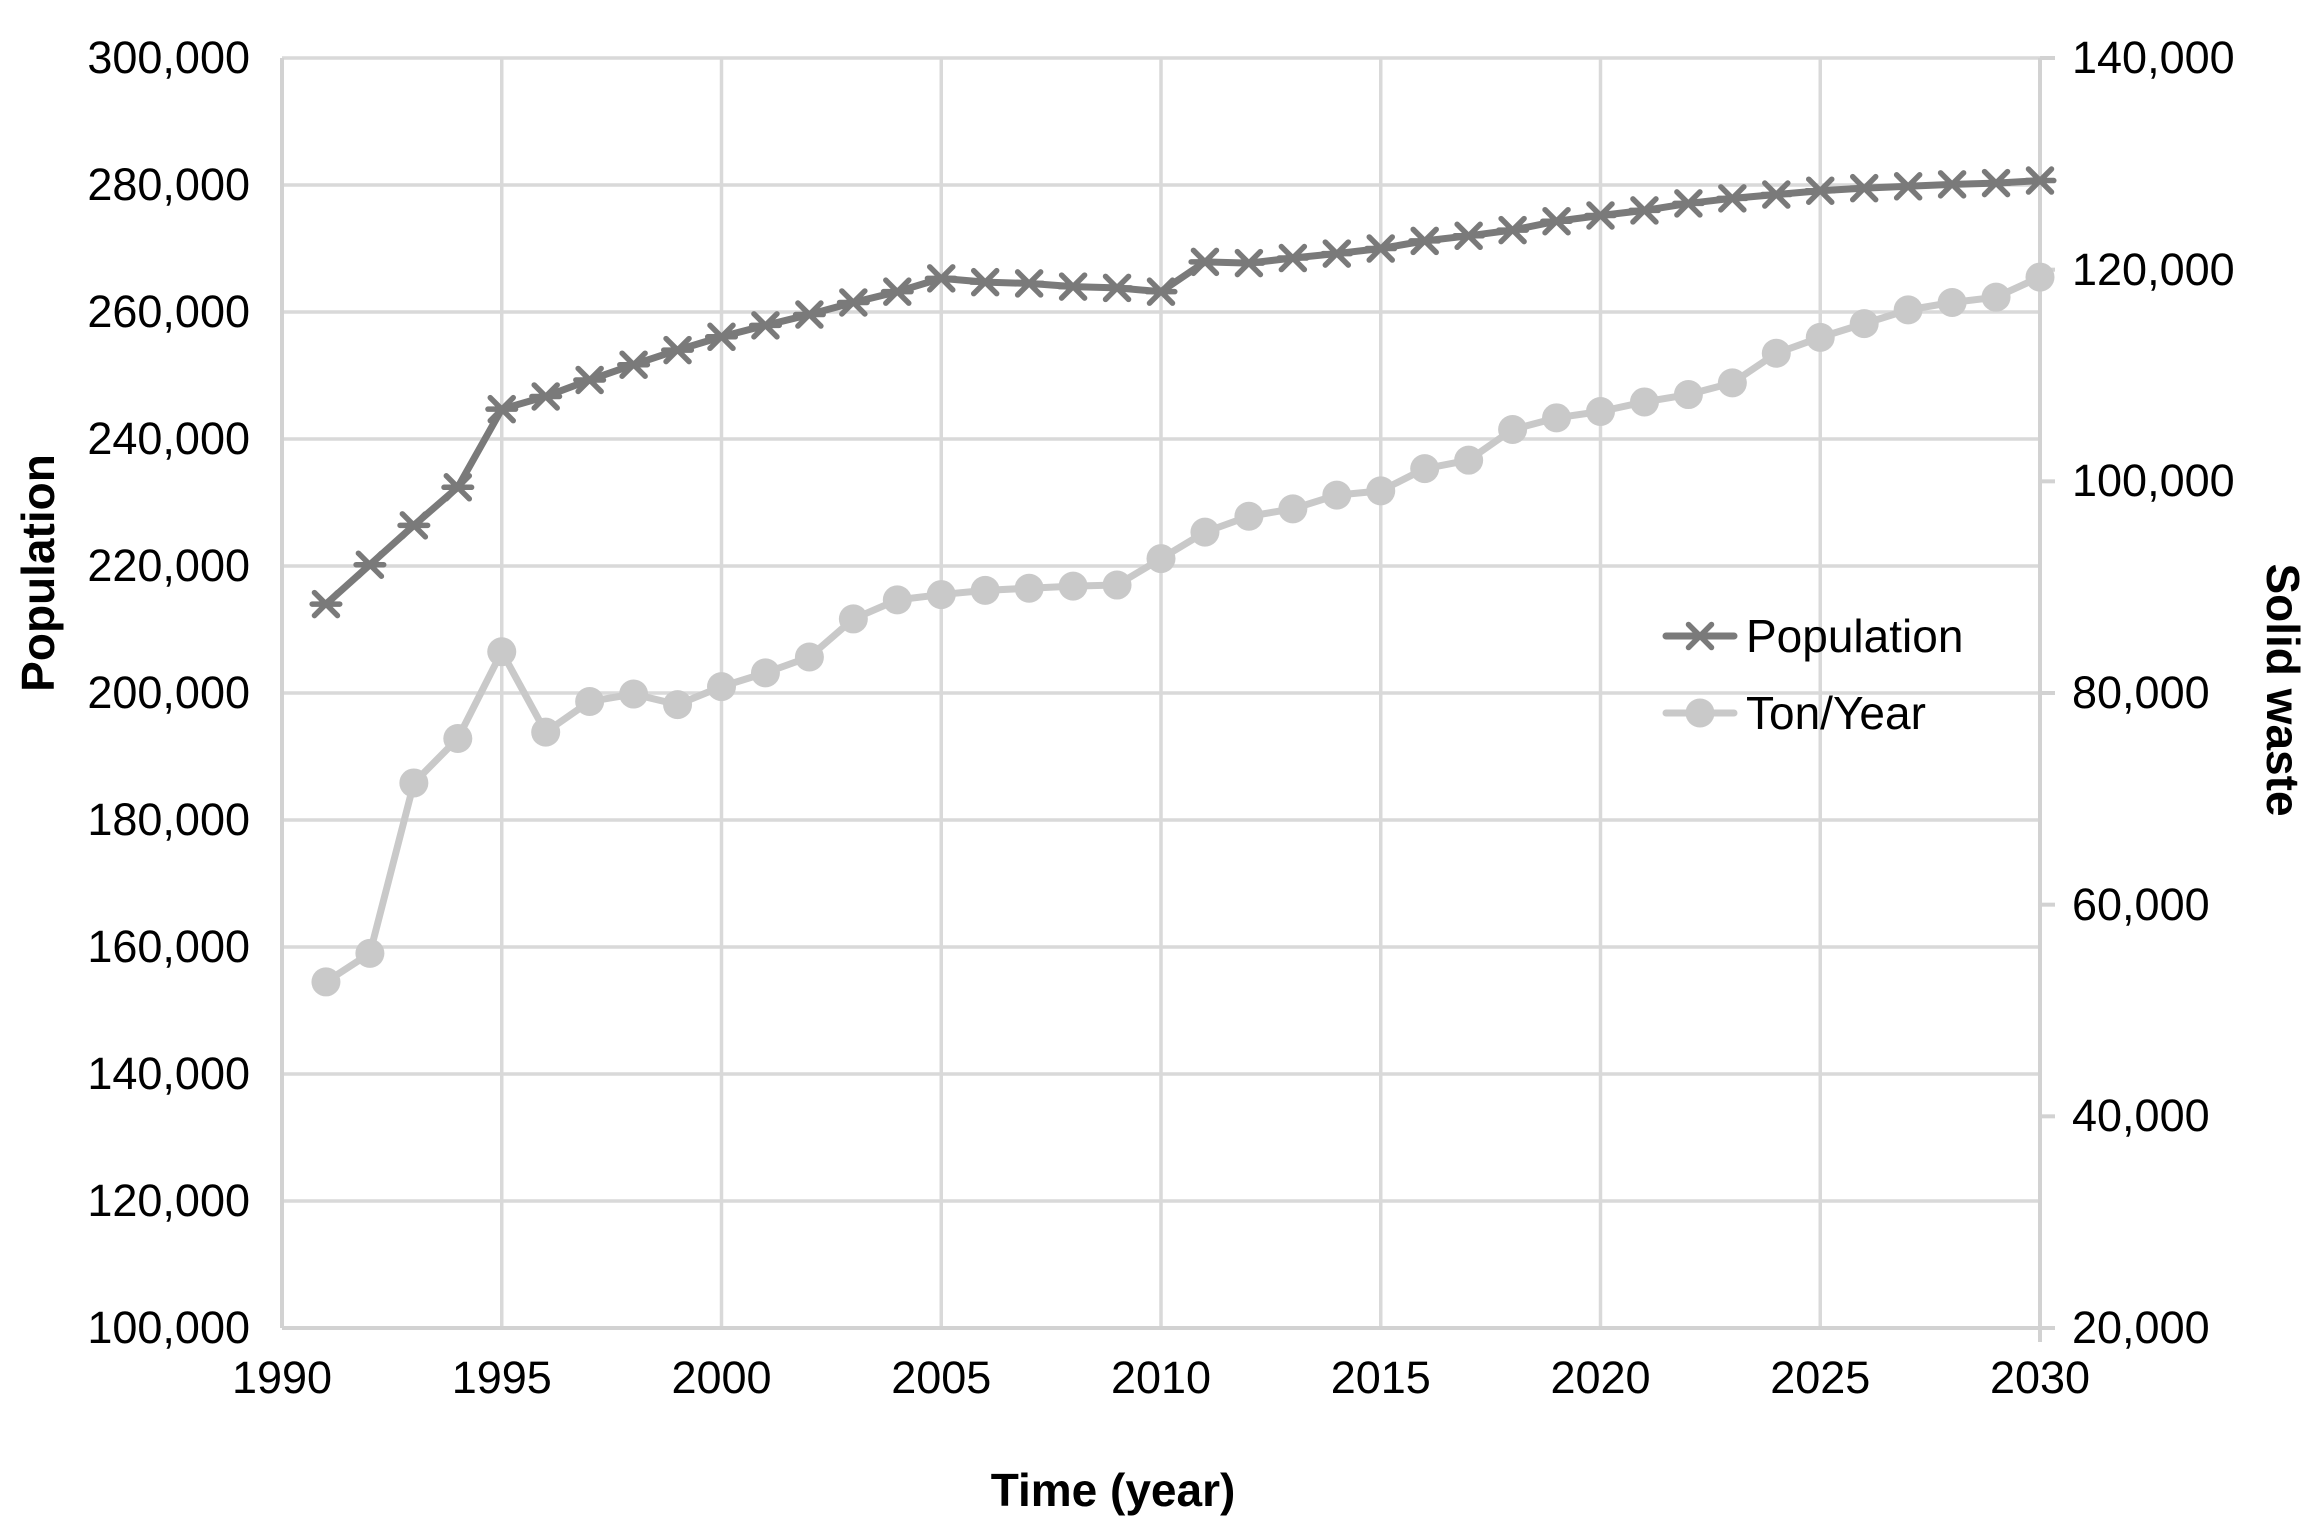 This screenshot has height=1535, width=2313. I want to click on right-axis-title: Solid waste, so click(2283, 690).